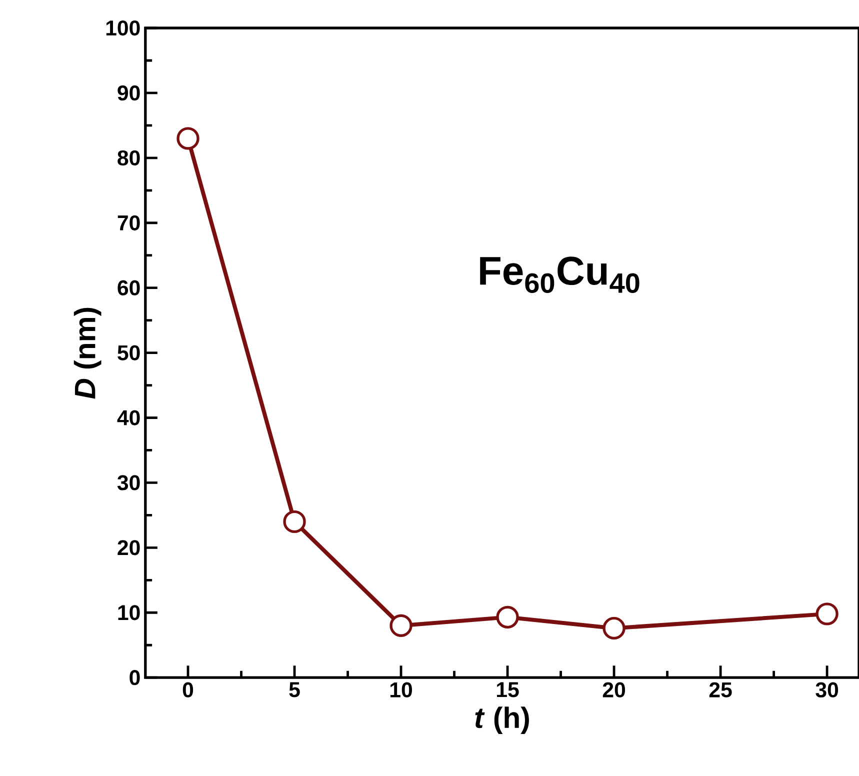  I want to click on annotation: Fe$_{60}$Cu$_{40}$, so click(560, 274).